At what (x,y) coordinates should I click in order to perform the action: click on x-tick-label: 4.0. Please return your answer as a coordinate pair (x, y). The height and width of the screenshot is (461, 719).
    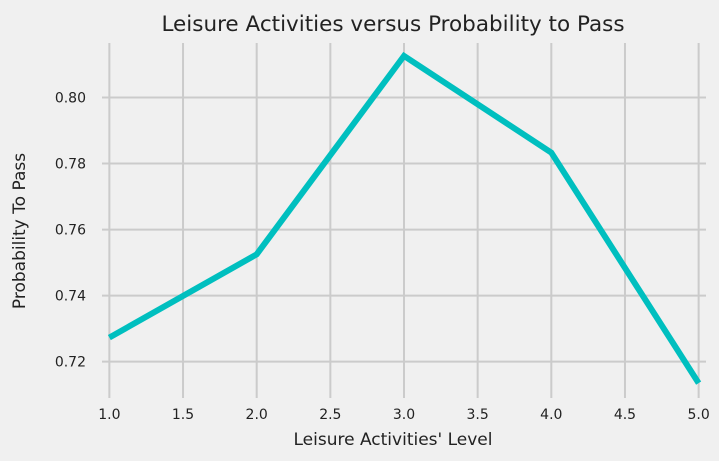
    Looking at the image, I should click on (551, 415).